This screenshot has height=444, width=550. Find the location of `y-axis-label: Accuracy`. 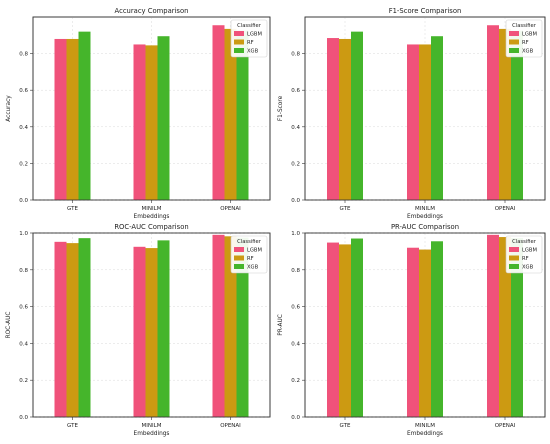

y-axis-label: Accuracy is located at coordinates (9, 108).